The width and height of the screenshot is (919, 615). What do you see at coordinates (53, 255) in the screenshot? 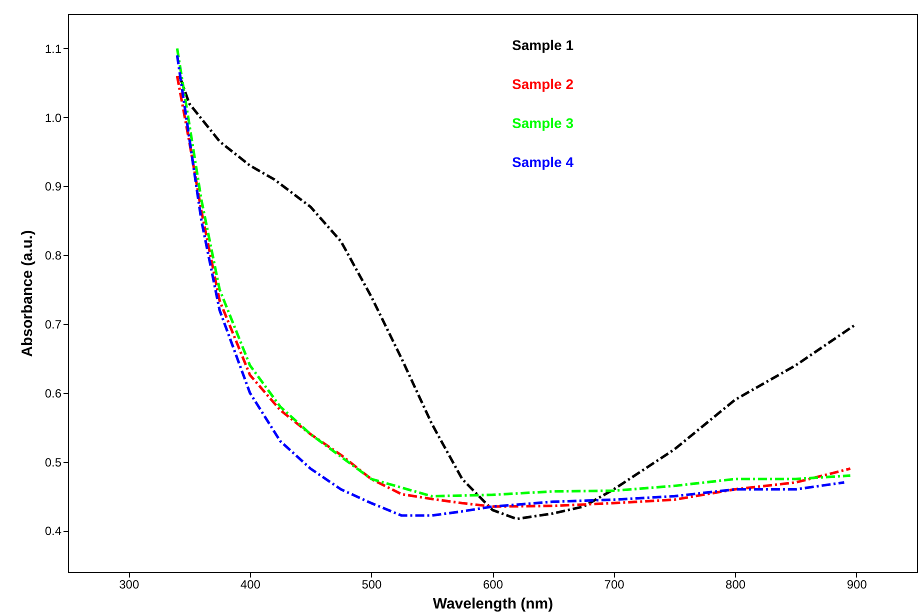
I see `y-tick-label: 0.8` at bounding box center [53, 255].